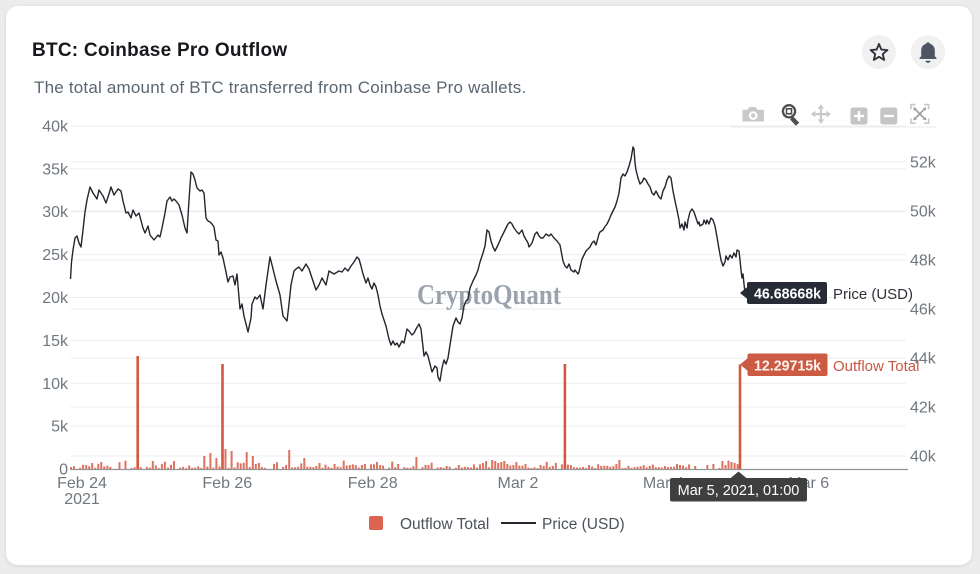  What do you see at coordinates (63, 470) in the screenshot?
I see `svg-text: 0` at bounding box center [63, 470].